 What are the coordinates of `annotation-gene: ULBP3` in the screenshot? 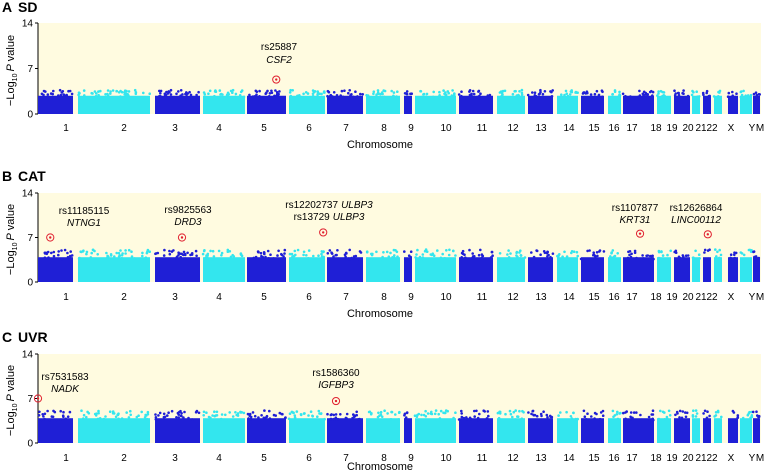 It's located at (357, 205).